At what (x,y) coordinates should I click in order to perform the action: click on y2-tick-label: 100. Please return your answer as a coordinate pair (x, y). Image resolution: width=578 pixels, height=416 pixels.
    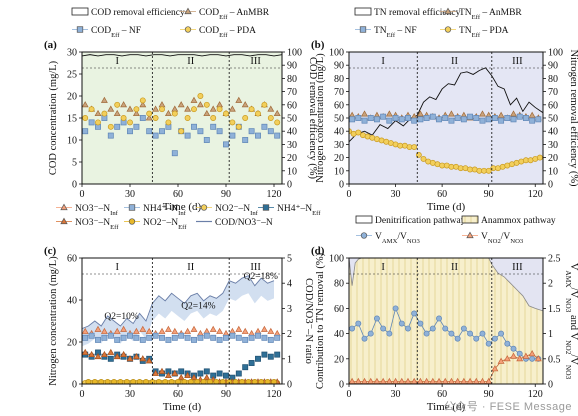
    Looking at the image, I should click on (294, 53).